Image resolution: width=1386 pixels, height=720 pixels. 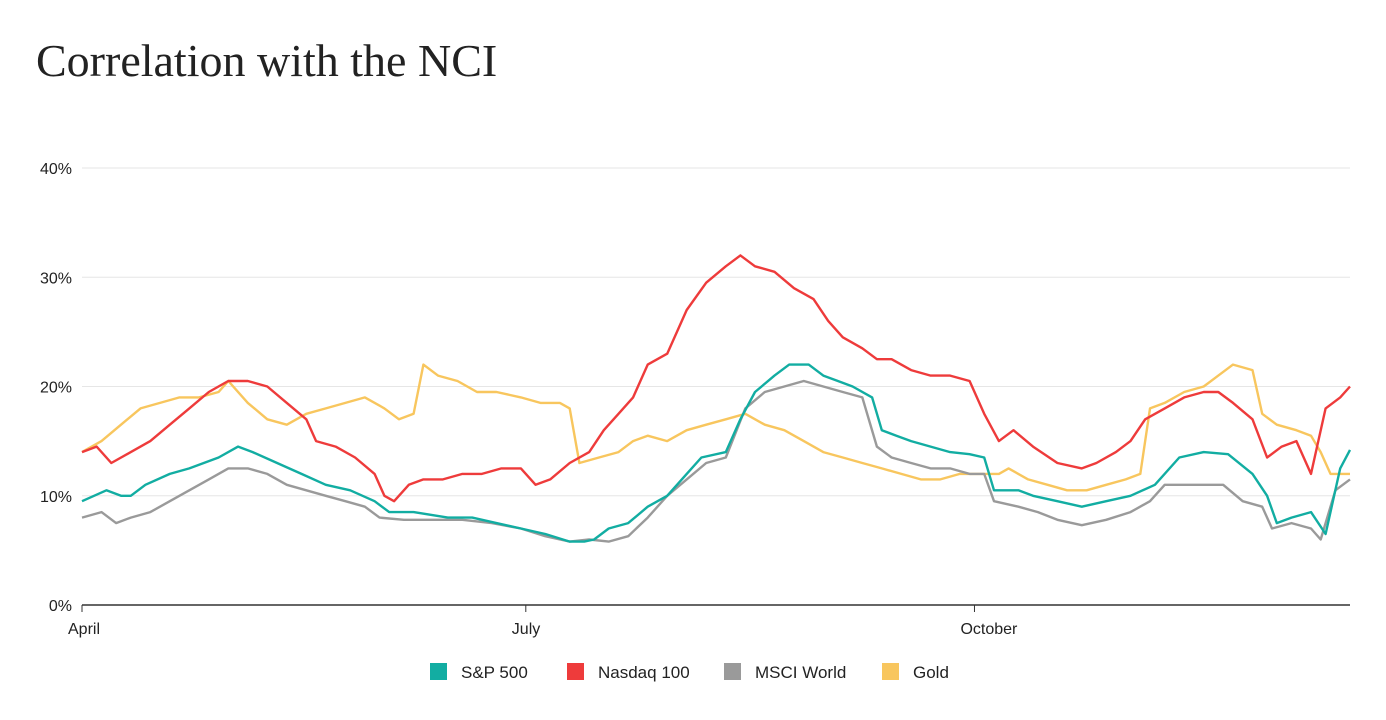 I want to click on y-tick-label: 10%, so click(x=56, y=497).